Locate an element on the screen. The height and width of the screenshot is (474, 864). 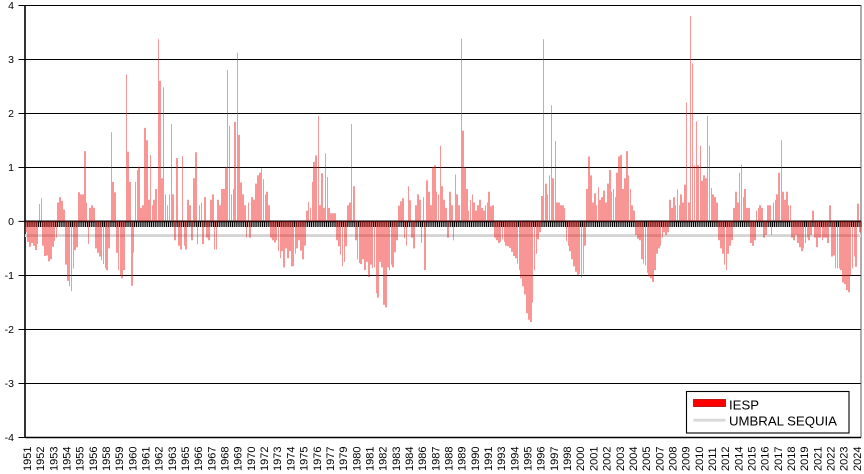
svg-text: 2021 is located at coordinates (818, 459).